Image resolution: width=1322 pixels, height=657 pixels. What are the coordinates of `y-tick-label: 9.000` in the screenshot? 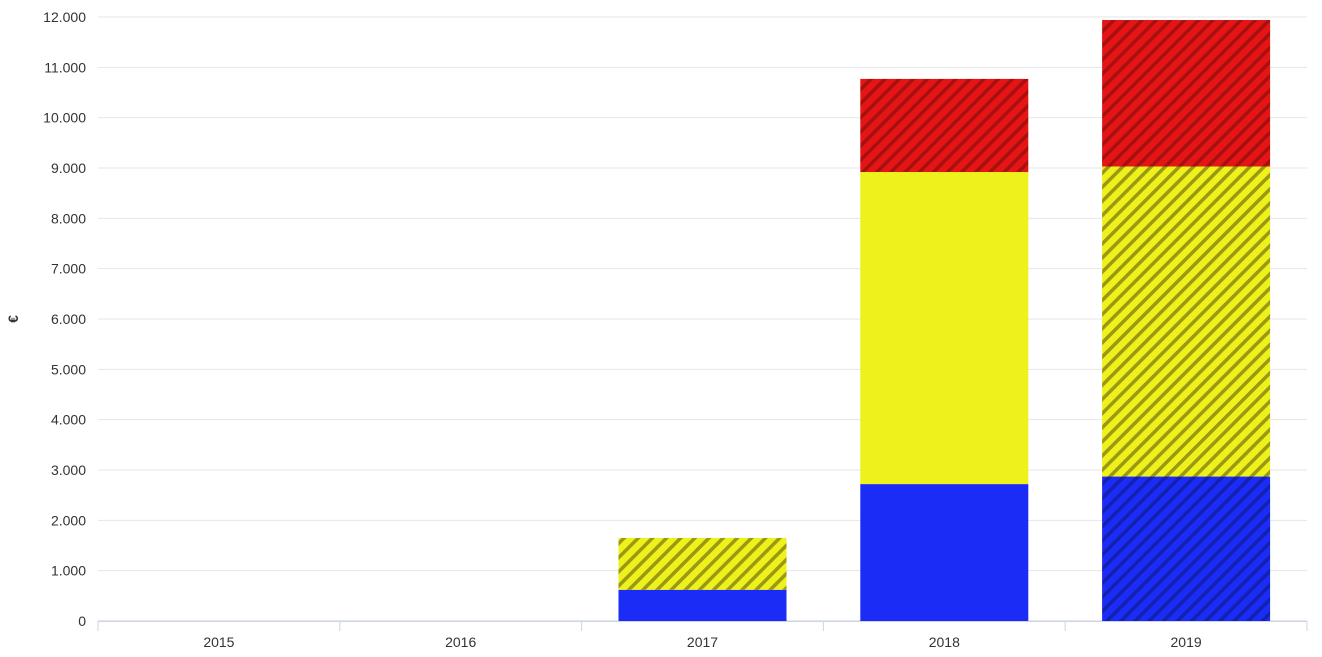 It's located at (68, 168).